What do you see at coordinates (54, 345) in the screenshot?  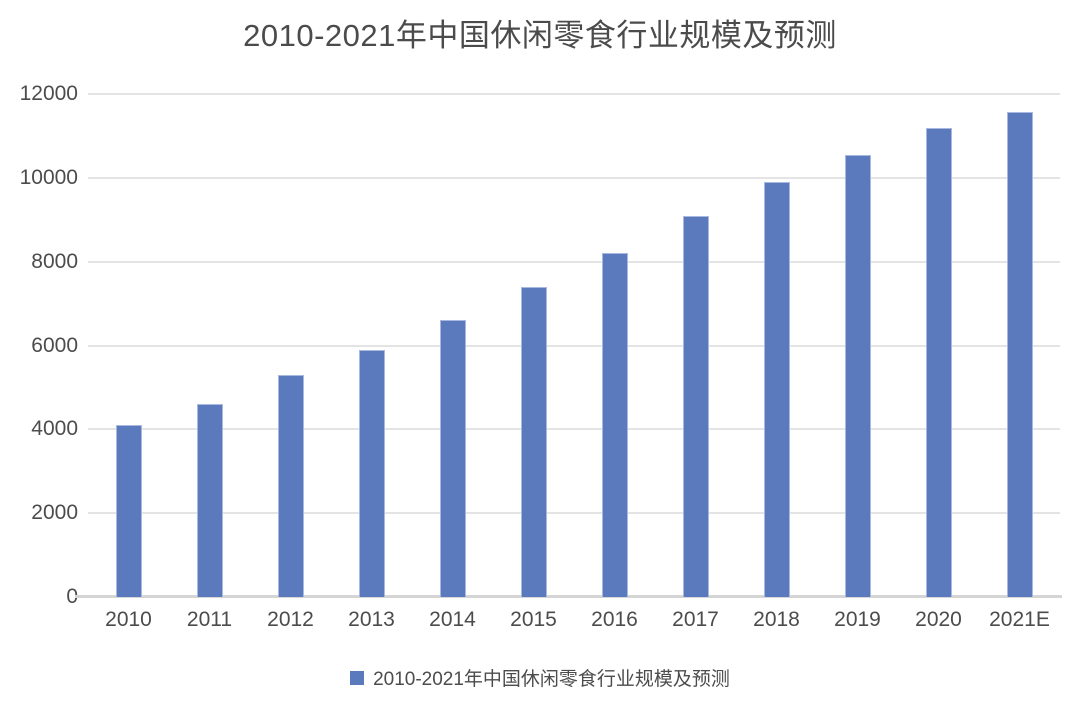 I see `y-axis-tick-label: 6000` at bounding box center [54, 345].